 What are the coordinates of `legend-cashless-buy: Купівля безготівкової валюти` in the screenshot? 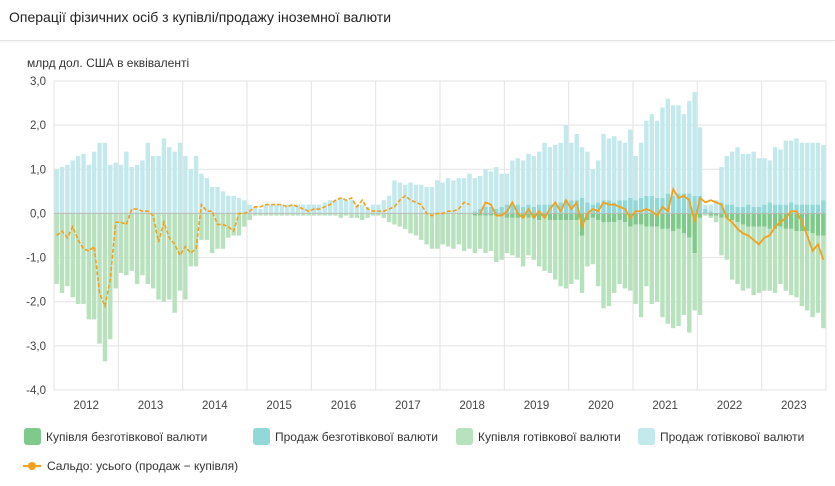 It's located at (115, 436).